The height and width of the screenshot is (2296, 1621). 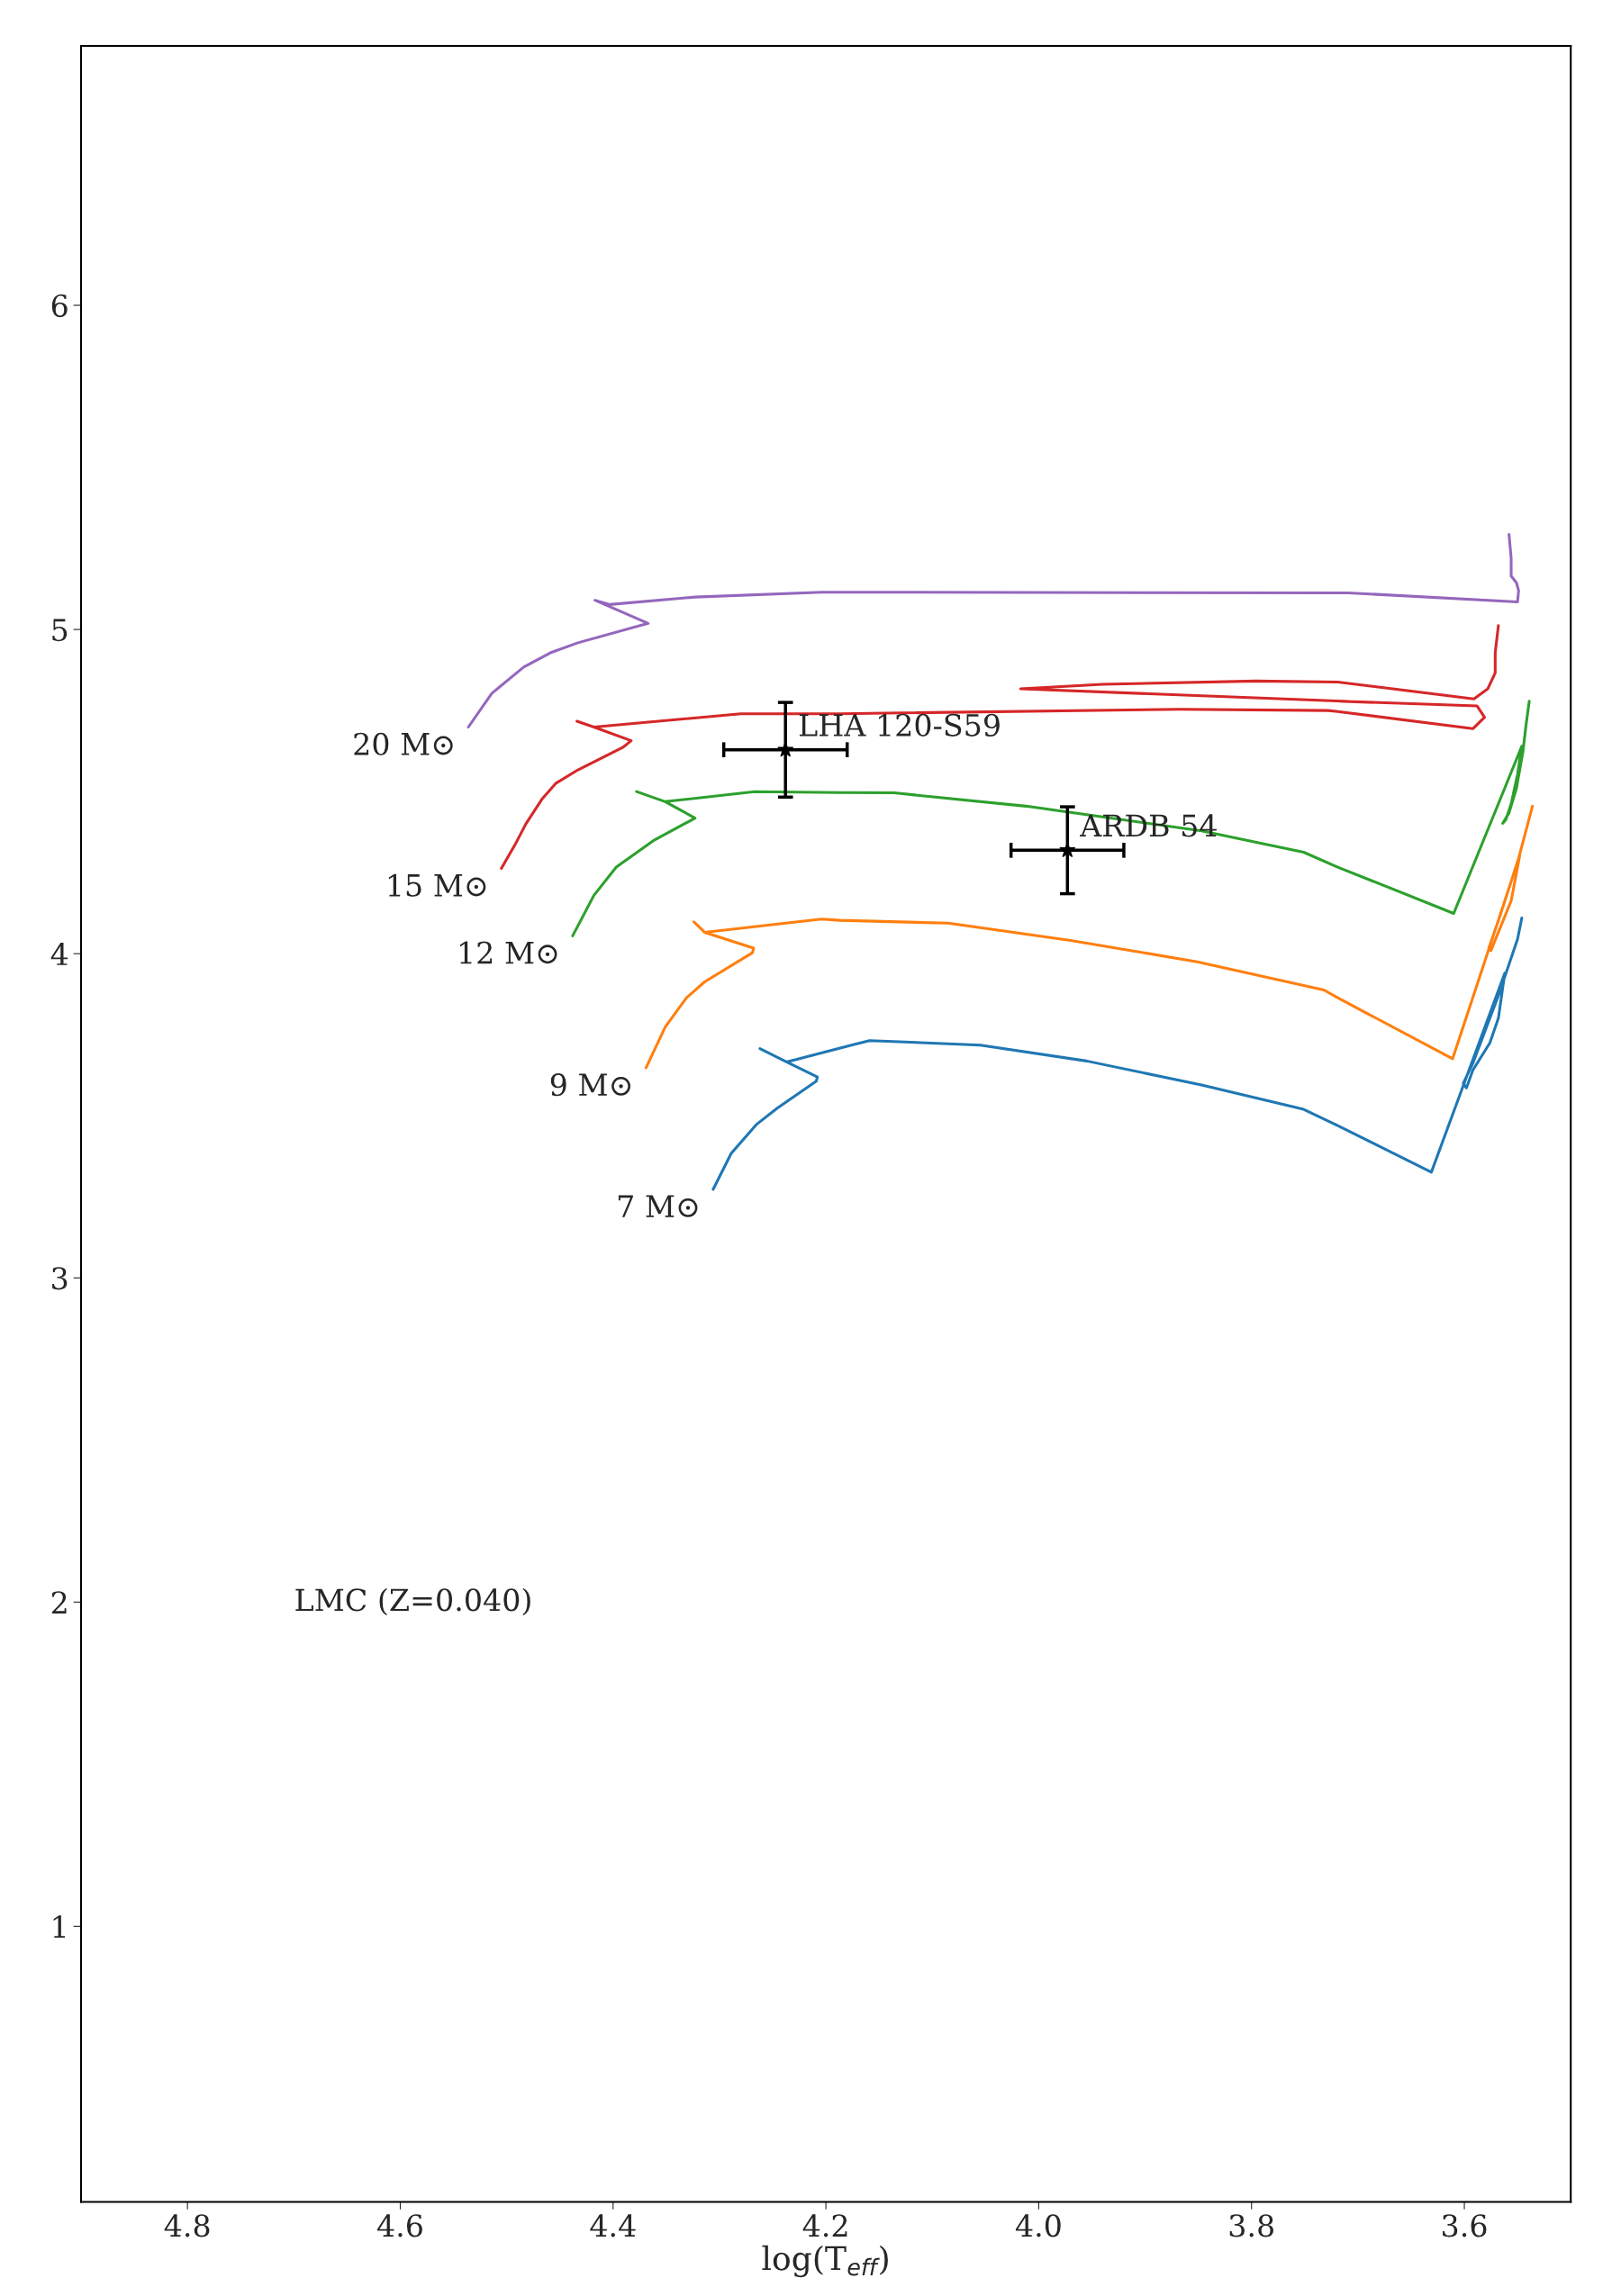 What do you see at coordinates (1465, 2225) in the screenshot?
I see `x-tick-label: 3.6` at bounding box center [1465, 2225].